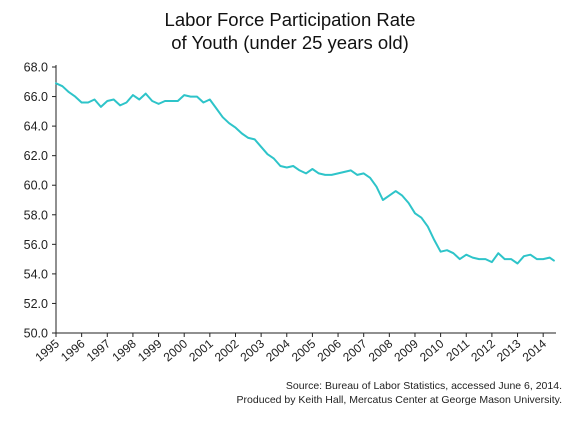  What do you see at coordinates (36, 97) in the screenshot?
I see `y-tick-label: 66.0` at bounding box center [36, 97].